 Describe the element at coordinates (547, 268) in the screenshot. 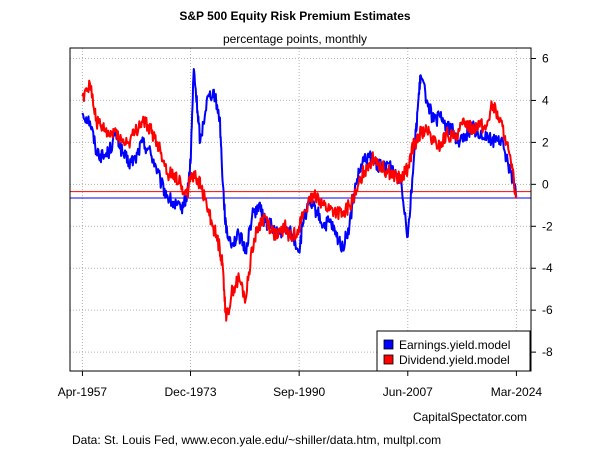

I see `y-tick-label: -4` at that location.